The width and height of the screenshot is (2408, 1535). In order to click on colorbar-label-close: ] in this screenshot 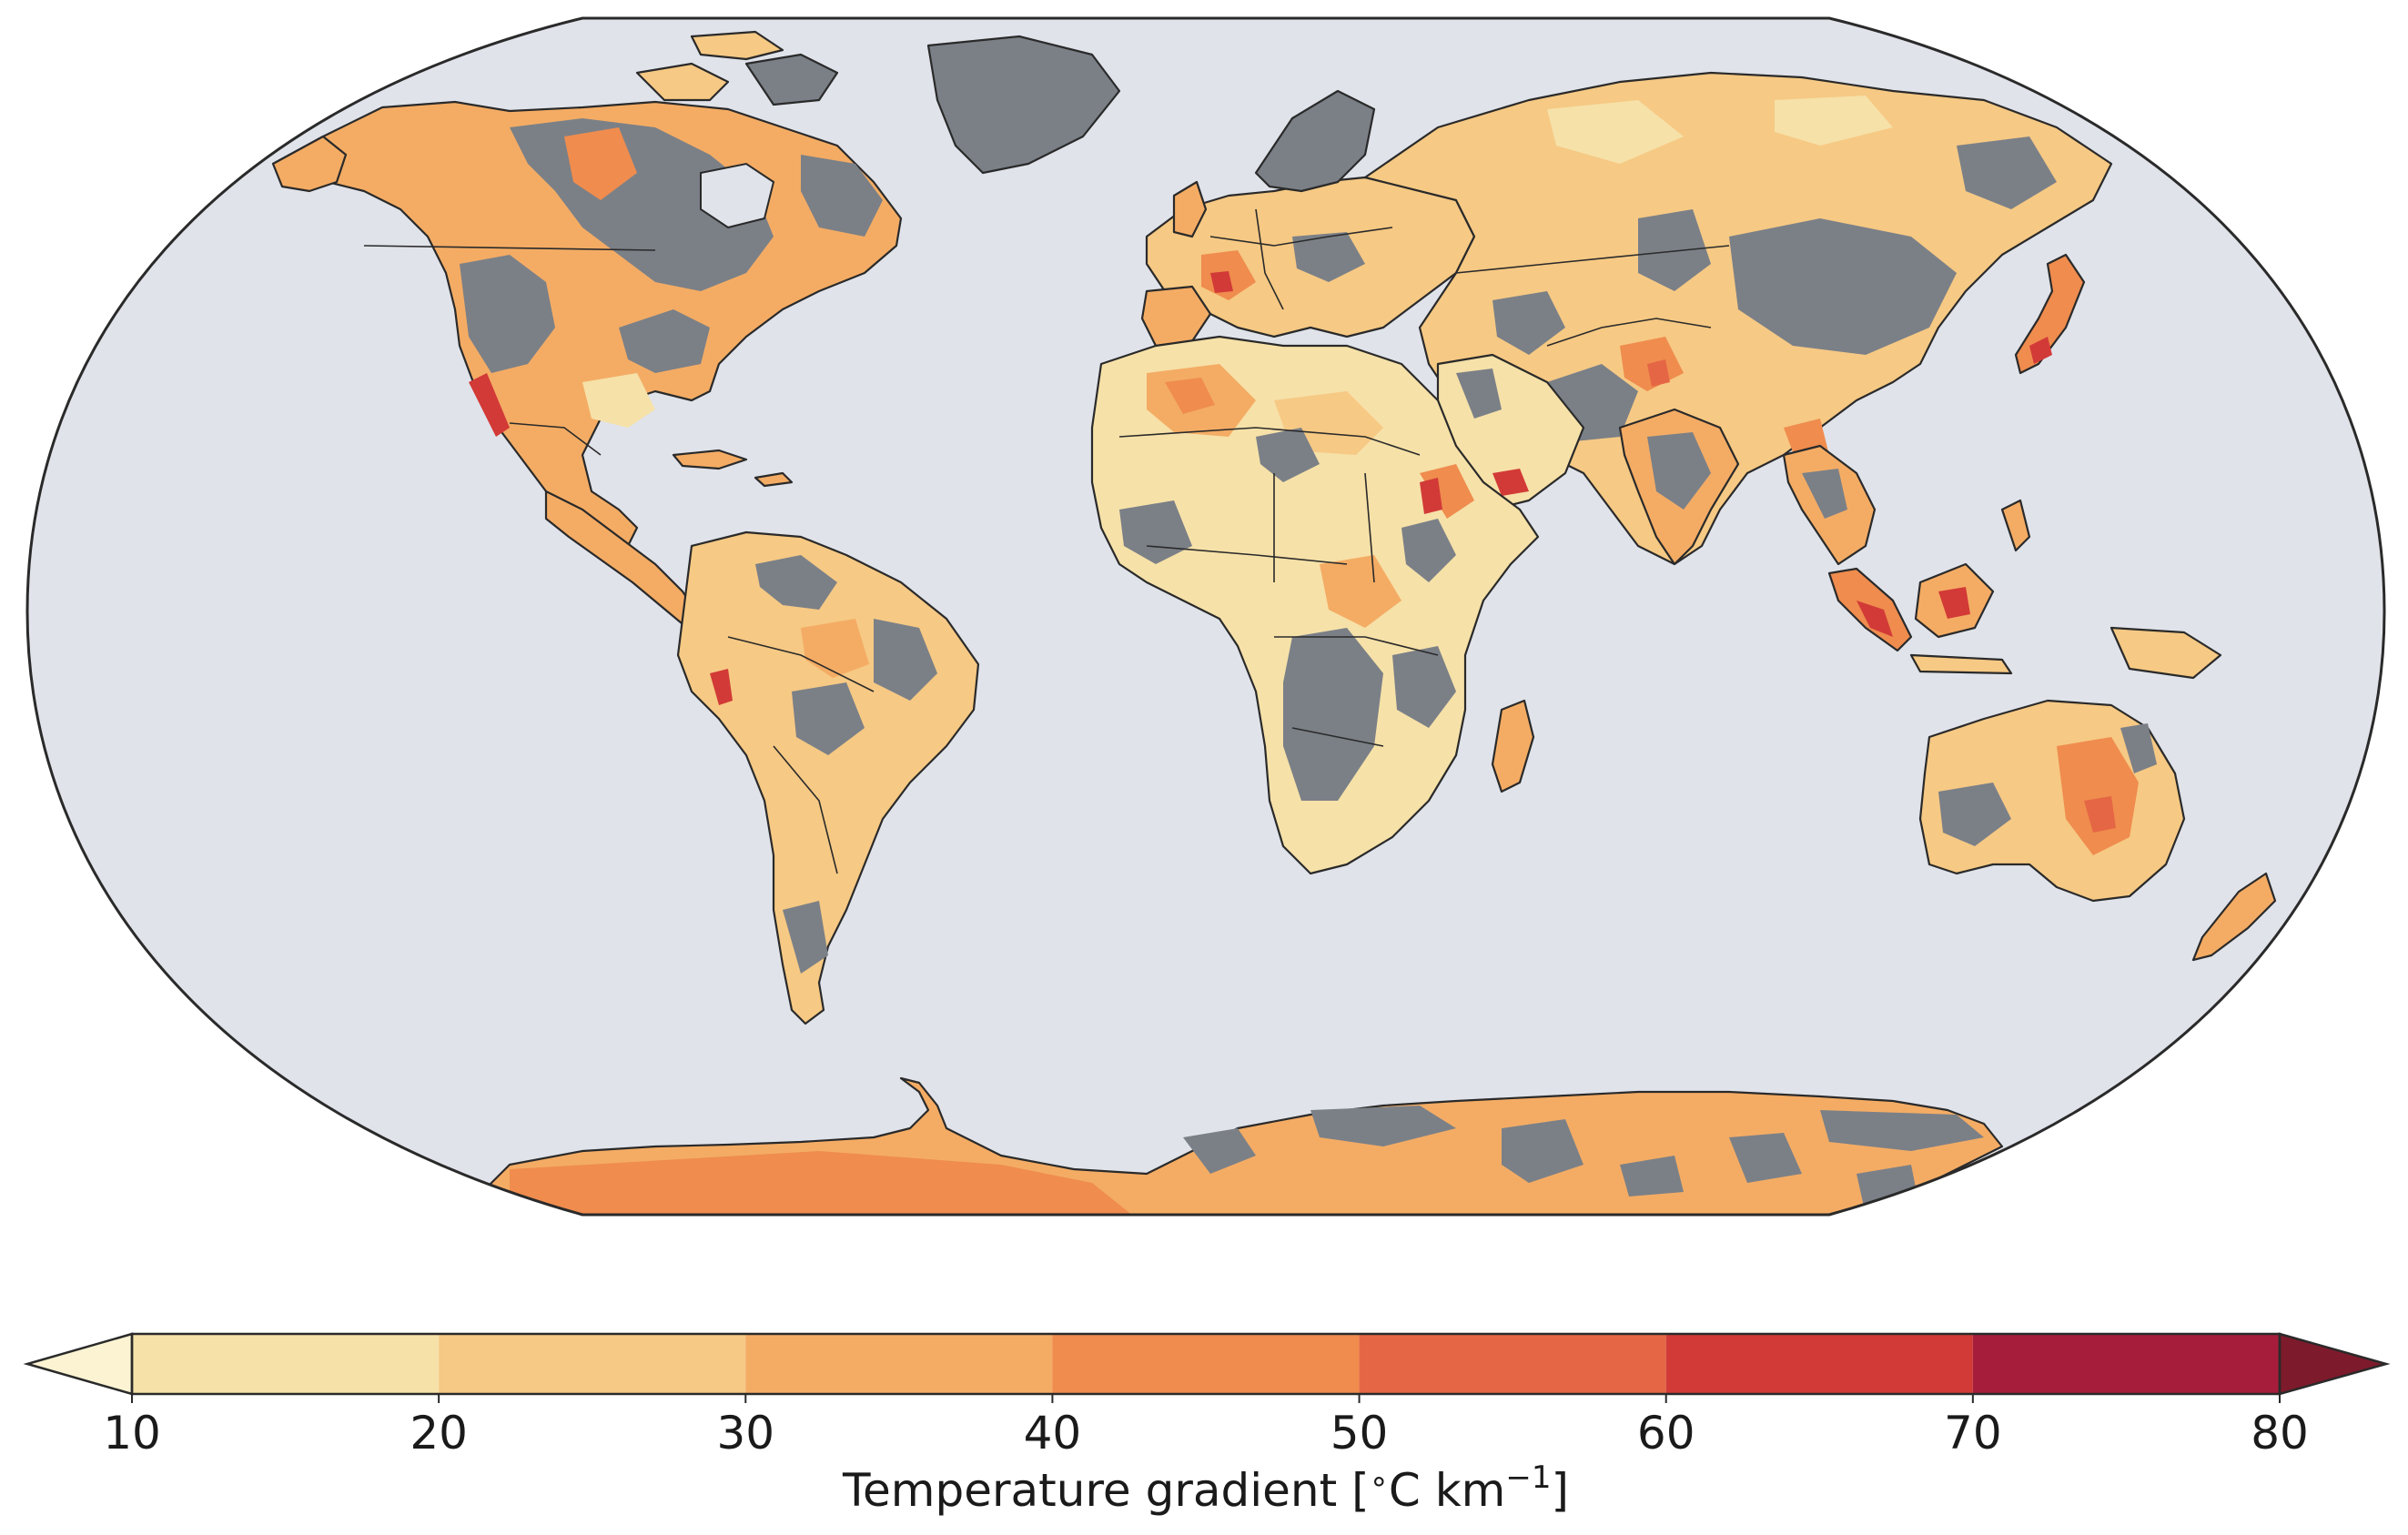, I will do `click(1561, 1490)`.